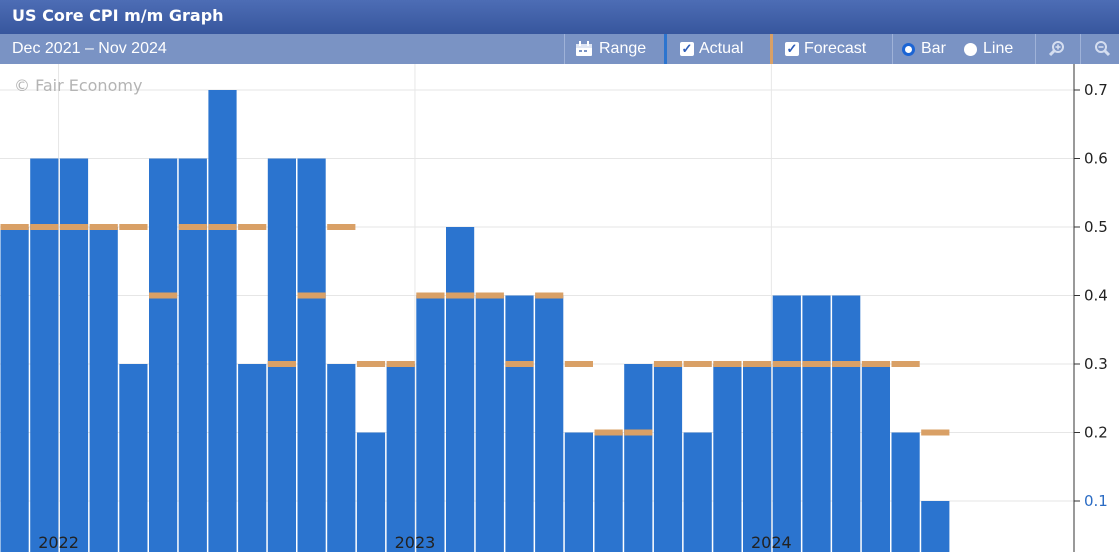 This screenshot has height=556, width=1119. Describe the element at coordinates (933, 48) in the screenshot. I see `bar-label: Bar` at that location.